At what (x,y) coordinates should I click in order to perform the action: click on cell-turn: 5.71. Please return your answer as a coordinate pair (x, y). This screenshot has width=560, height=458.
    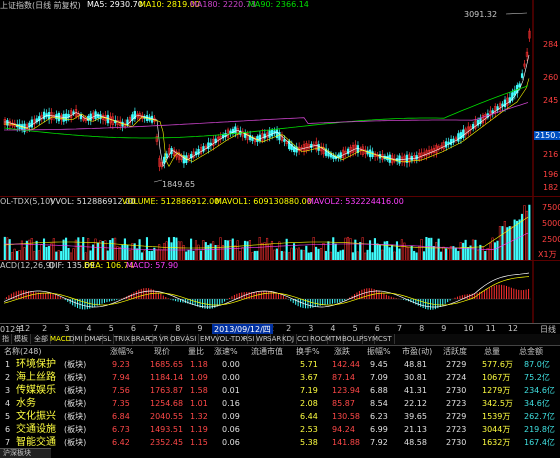
    Looking at the image, I should click on (309, 364).